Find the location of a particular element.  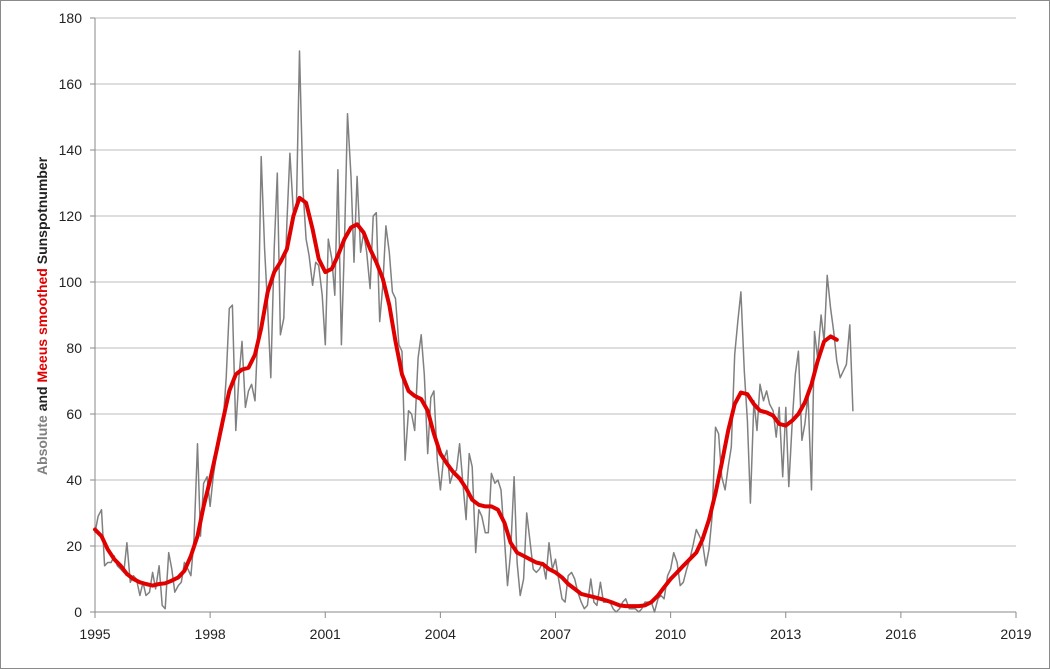

x-tick-label: 2007 is located at coordinates (555, 634).